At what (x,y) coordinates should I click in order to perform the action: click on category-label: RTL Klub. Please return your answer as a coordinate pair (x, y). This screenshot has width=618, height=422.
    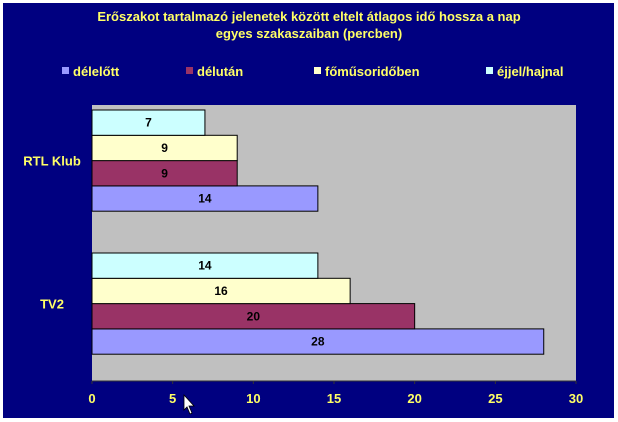
    Looking at the image, I should click on (52, 161).